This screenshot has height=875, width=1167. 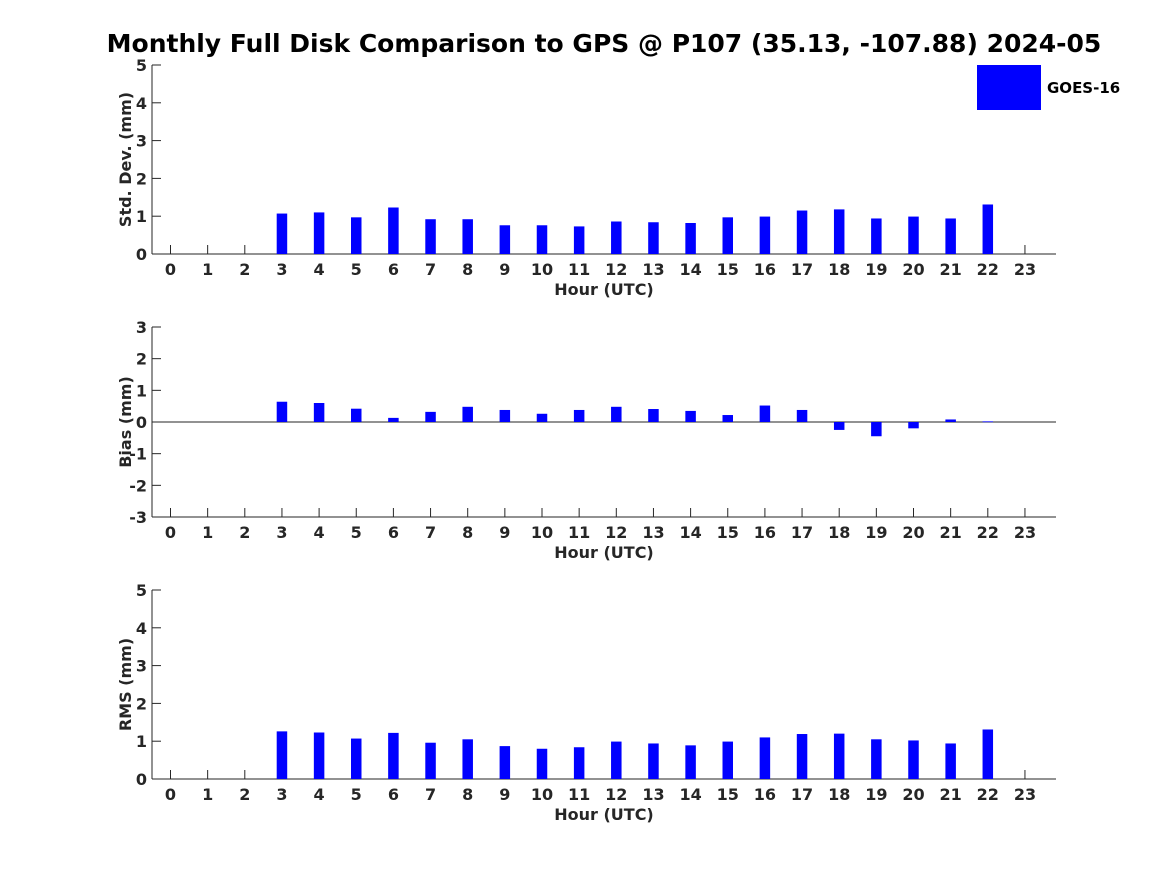 I want to click on x-tick-label: 15, so click(x=728, y=269).